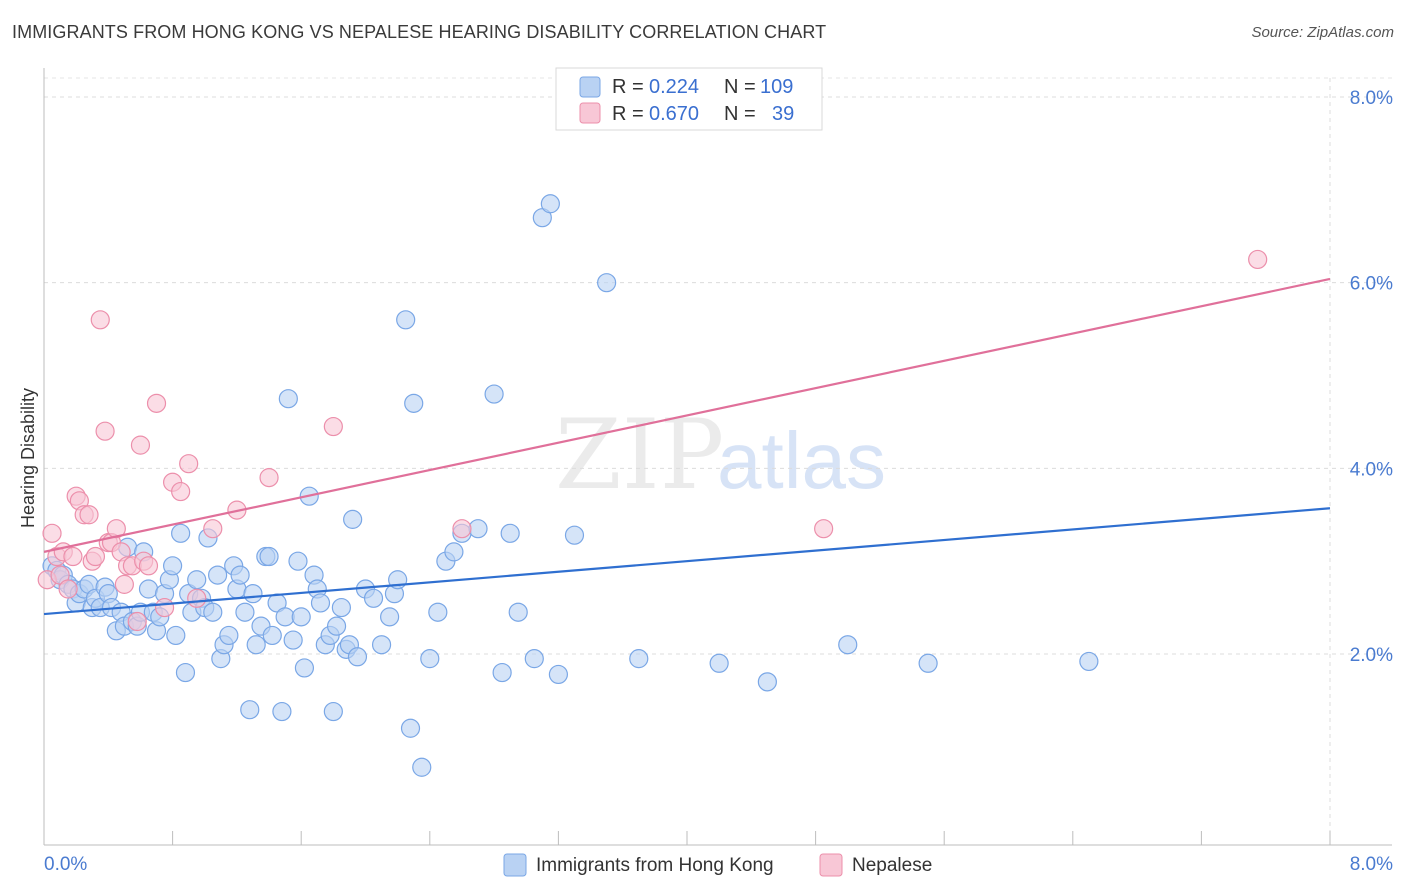  I want to click on trend-line-hong-kong, so click(687, 561).